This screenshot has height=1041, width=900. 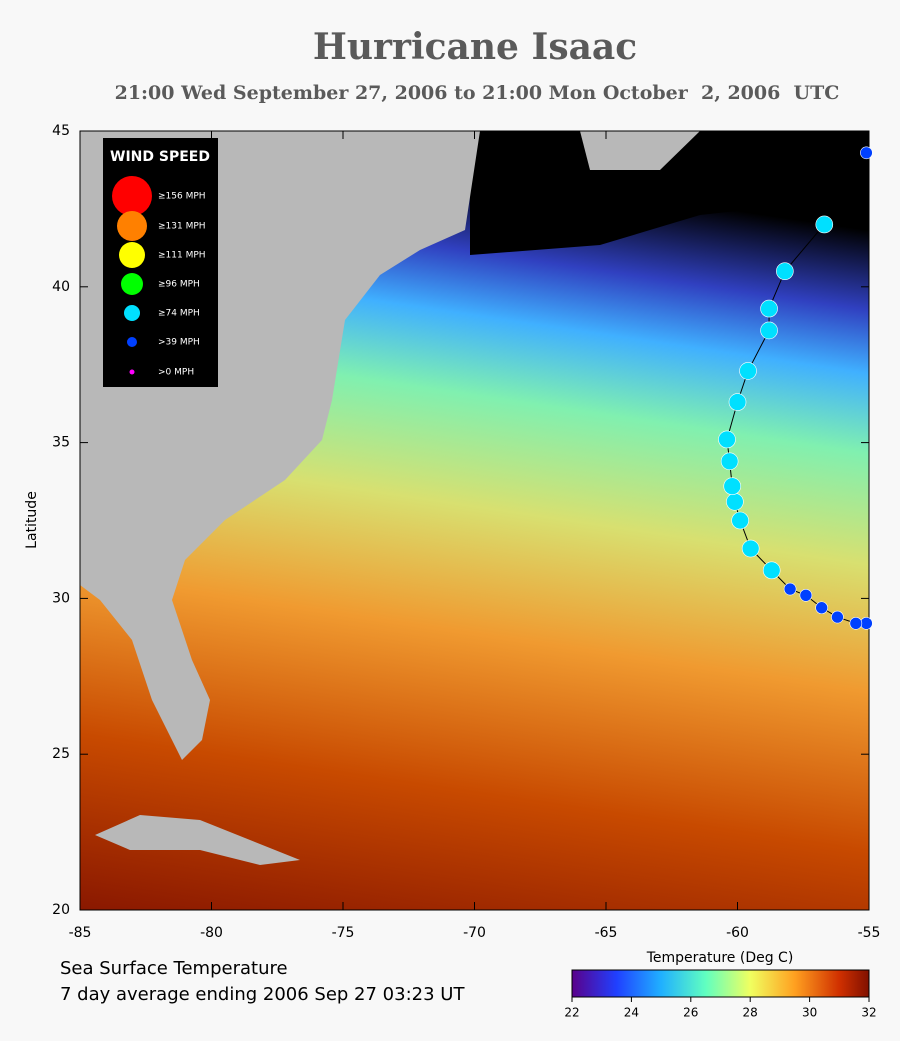 What do you see at coordinates (474, 933) in the screenshot?
I see `x-tick-label: -70` at bounding box center [474, 933].